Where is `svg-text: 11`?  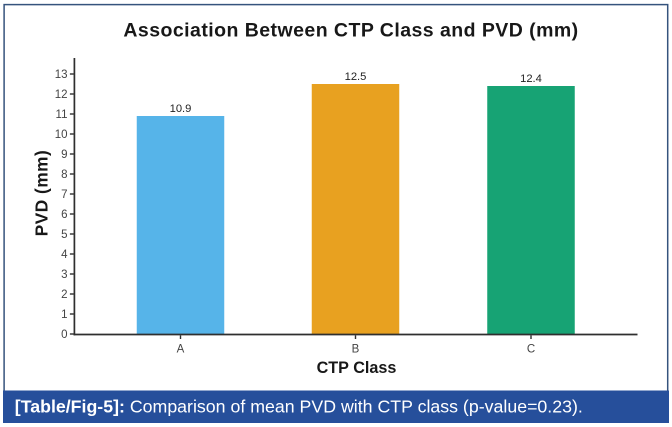
svg-text: 11 is located at coordinates (62, 115).